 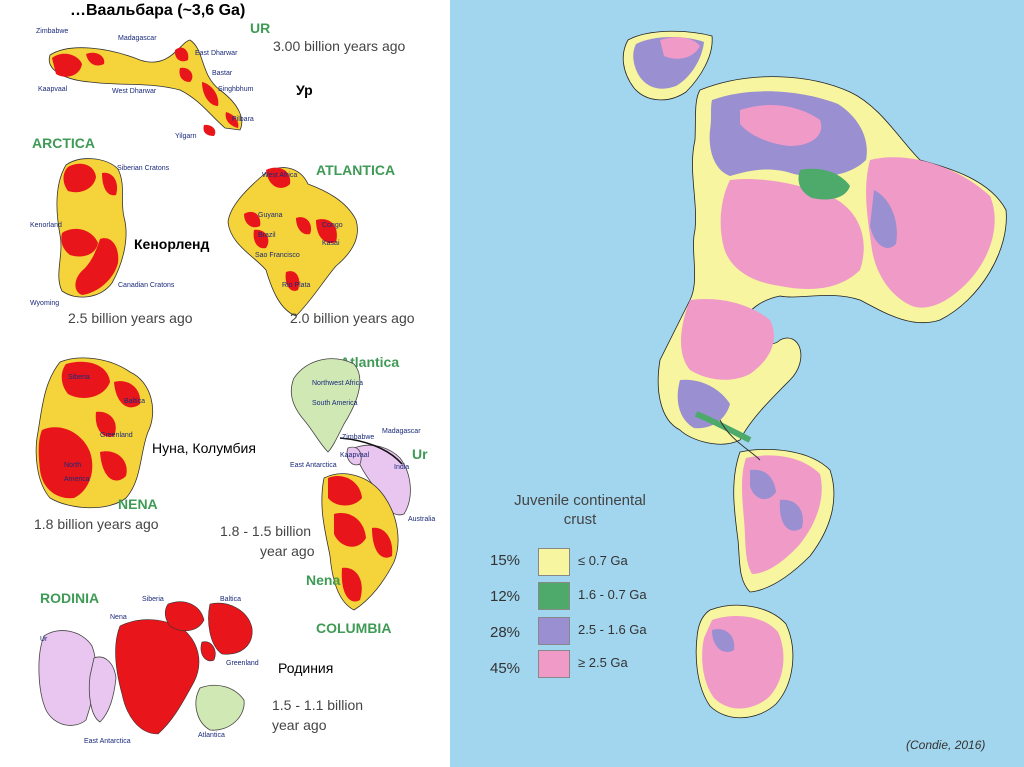 What do you see at coordinates (53, 89) in the screenshot?
I see `ur-label-kaapvaal: Kaapvaal` at bounding box center [53, 89].